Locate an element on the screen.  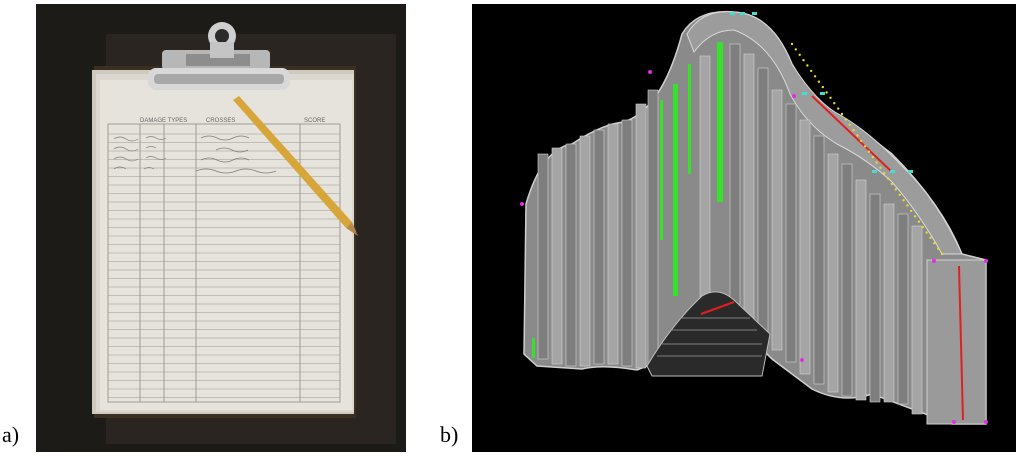
yellow-markers is located at coordinates (867, 149).